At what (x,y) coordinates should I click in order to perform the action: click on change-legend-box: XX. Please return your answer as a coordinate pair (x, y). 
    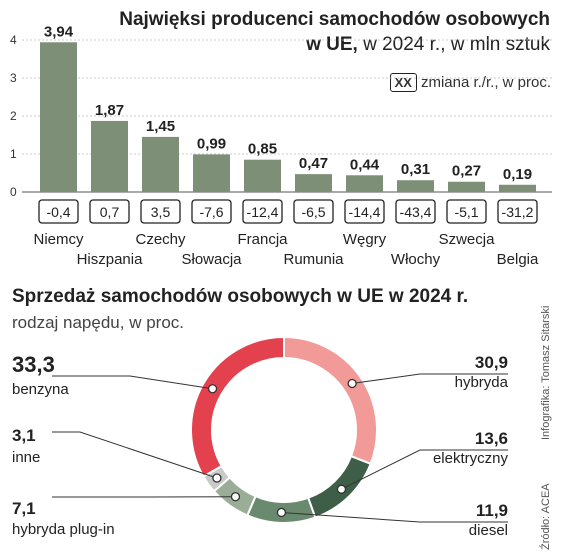
    Looking at the image, I should click on (403, 82).